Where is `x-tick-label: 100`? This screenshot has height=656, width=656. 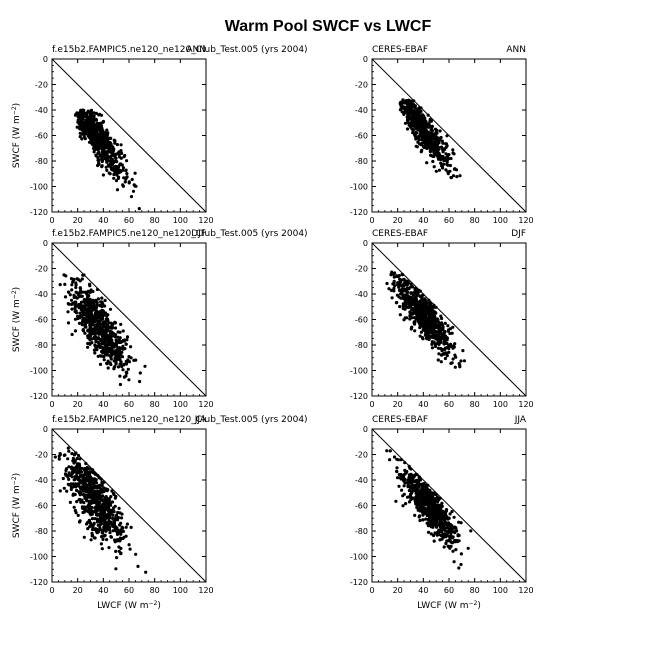
x-tick-label: 100 is located at coordinates (500, 404).